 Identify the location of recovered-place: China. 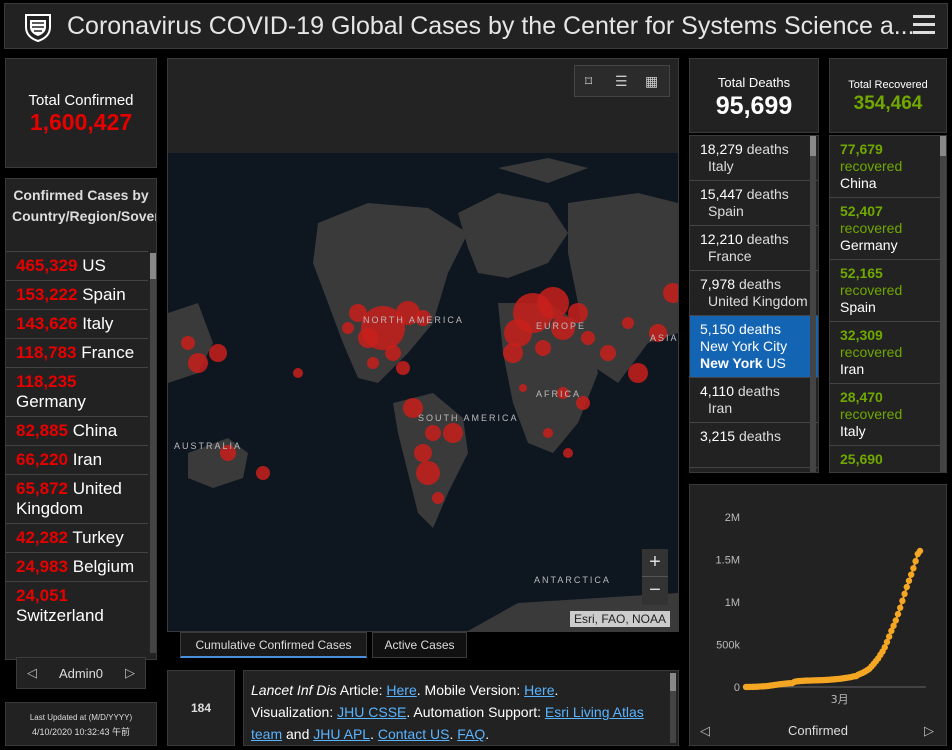
(858, 183).